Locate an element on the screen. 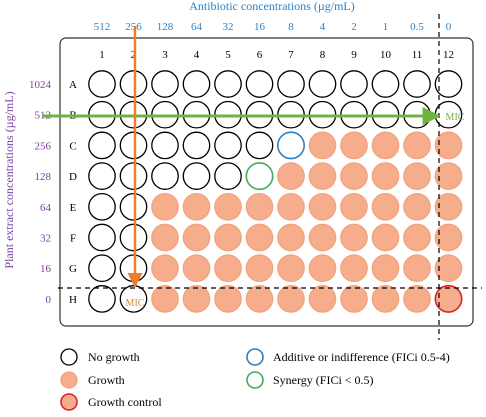  plate-row-label: H is located at coordinates (73, 300).